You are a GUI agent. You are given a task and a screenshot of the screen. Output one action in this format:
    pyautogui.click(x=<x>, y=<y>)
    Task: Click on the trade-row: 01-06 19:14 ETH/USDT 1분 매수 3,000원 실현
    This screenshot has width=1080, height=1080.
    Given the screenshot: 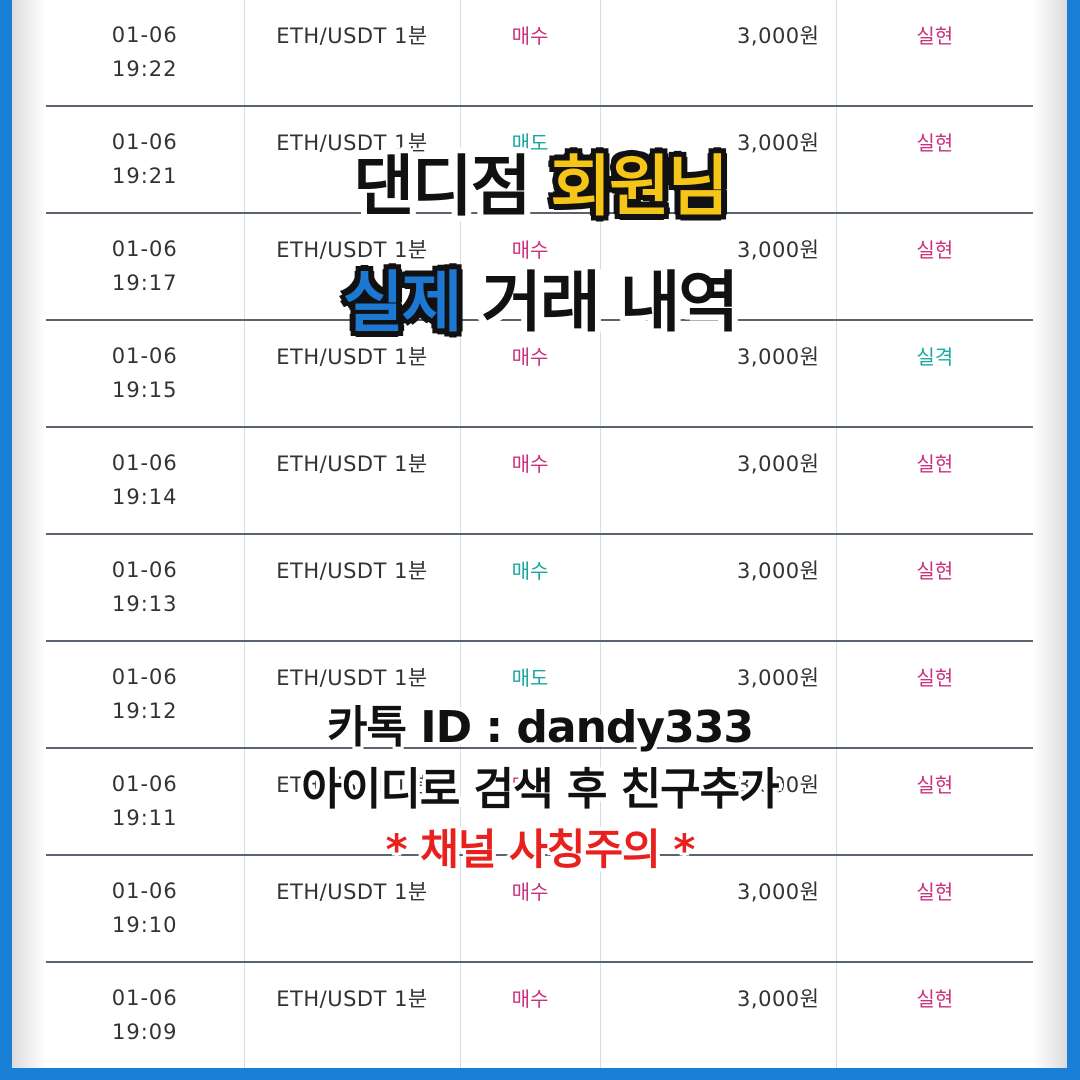 What is the action you would take?
    pyautogui.click(x=539, y=481)
    